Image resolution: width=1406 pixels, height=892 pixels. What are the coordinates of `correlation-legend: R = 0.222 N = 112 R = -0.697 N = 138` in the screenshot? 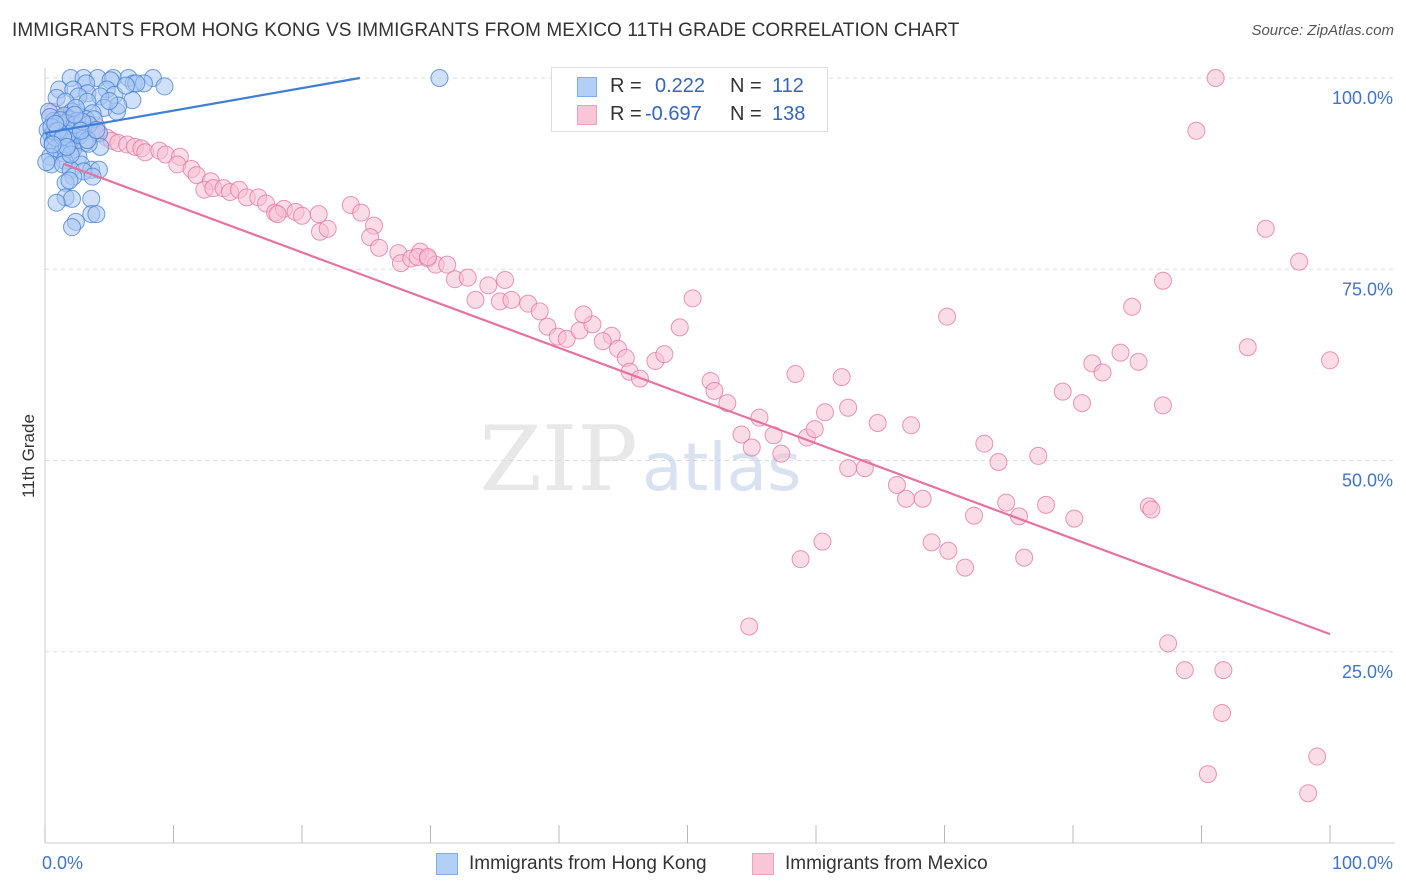 It's located at (689, 99).